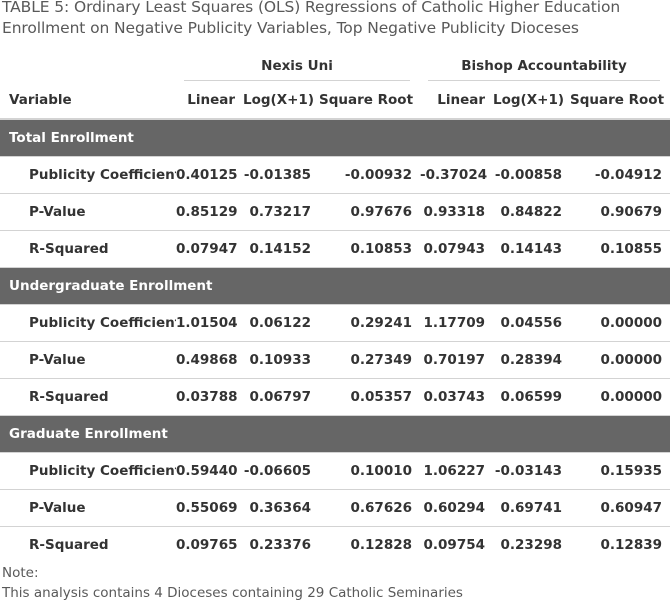 Image resolution: width=670 pixels, height=603 pixels. I want to click on table-cell: 0.40125, so click(209, 175).